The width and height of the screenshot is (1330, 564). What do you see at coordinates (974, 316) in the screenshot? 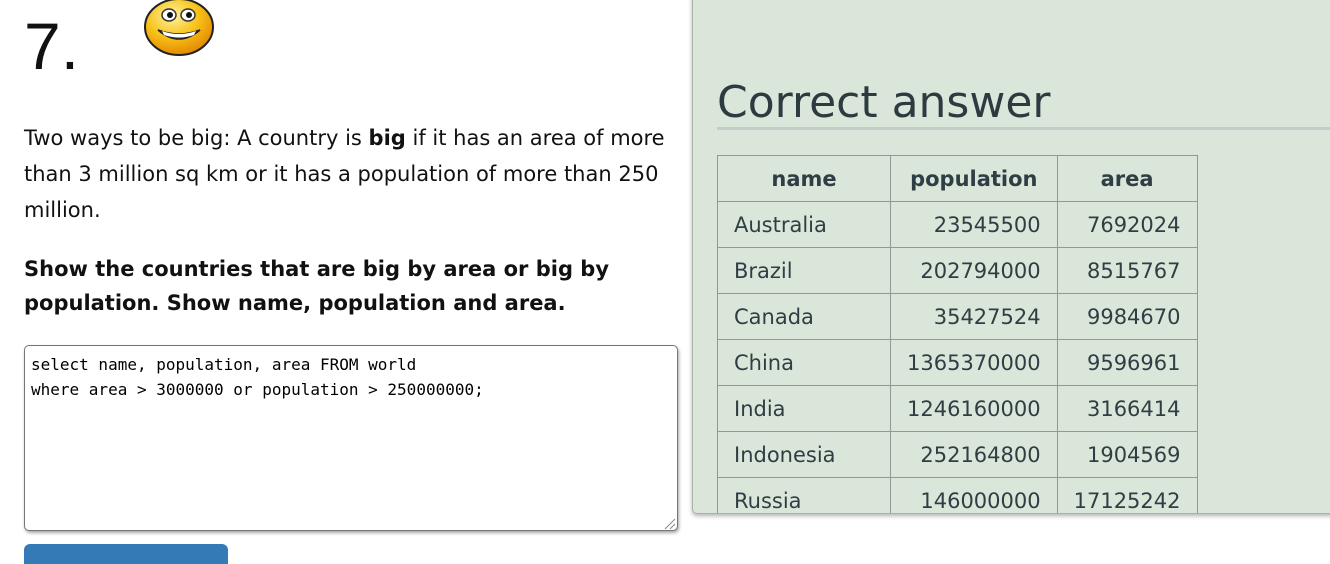
I see `cell-population: 35427524` at bounding box center [974, 316].